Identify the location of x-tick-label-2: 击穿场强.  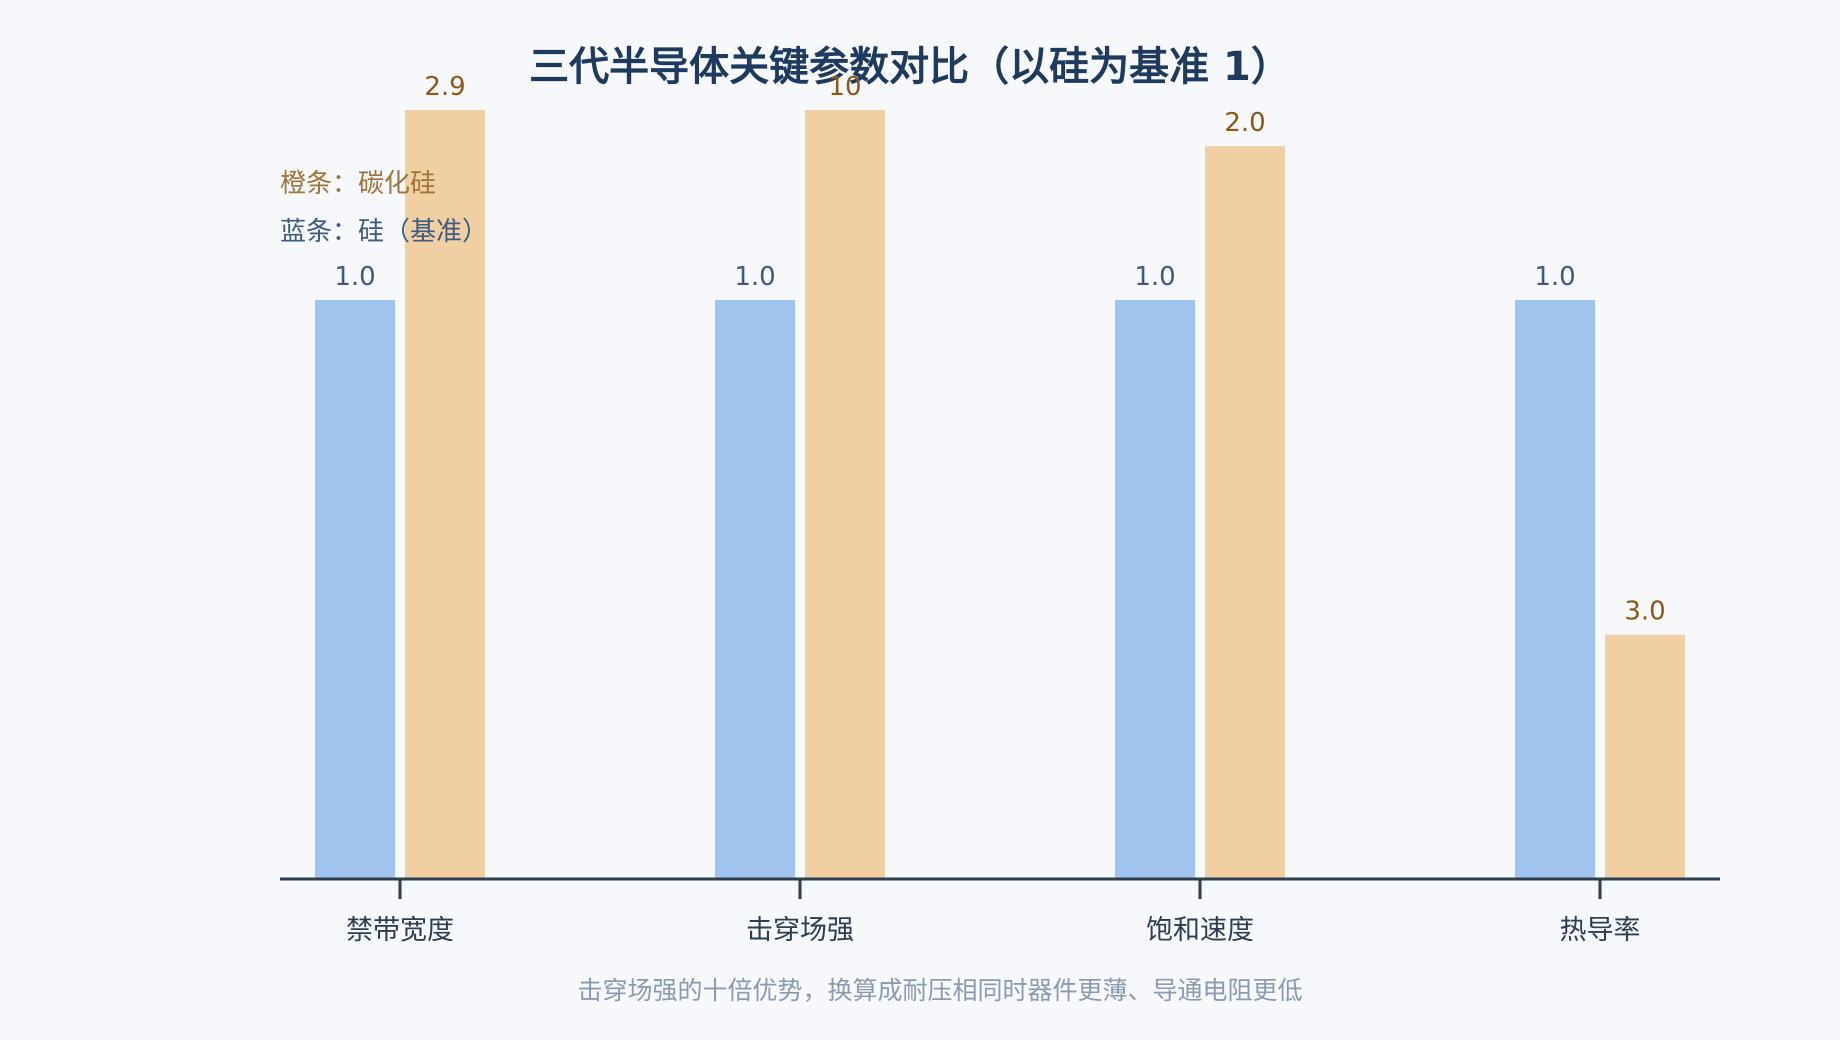
(800, 930).